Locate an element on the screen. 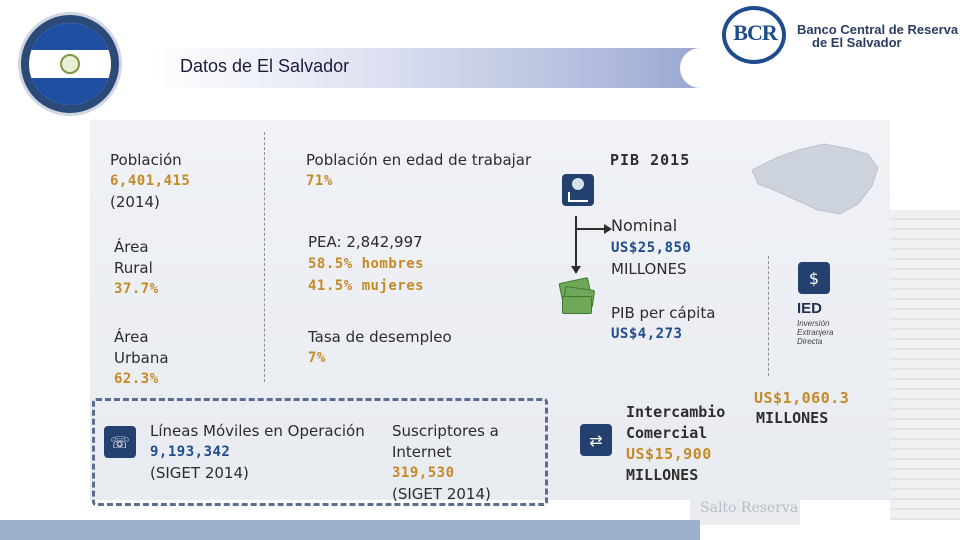 This screenshot has height=540, width=960. pib-nominal-value: US$25,850 is located at coordinates (651, 248).